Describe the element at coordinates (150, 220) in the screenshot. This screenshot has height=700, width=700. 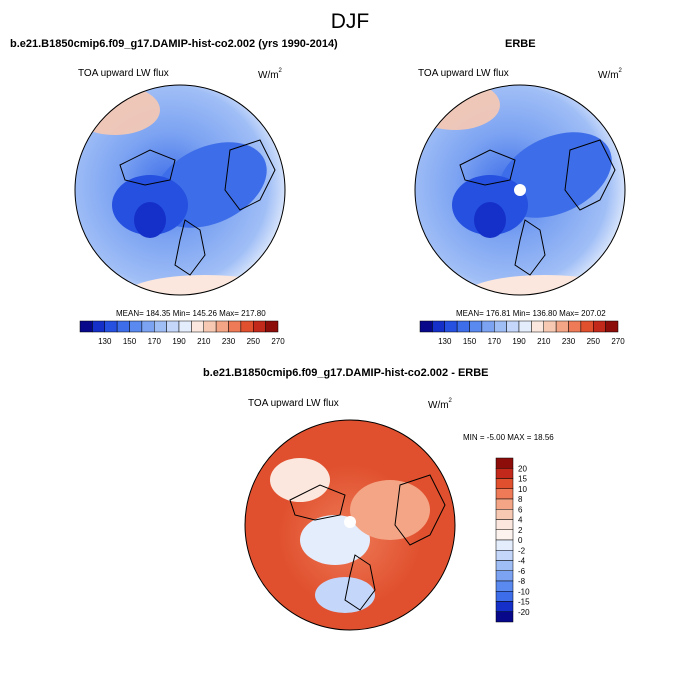
I see `model-greenland-core` at that location.